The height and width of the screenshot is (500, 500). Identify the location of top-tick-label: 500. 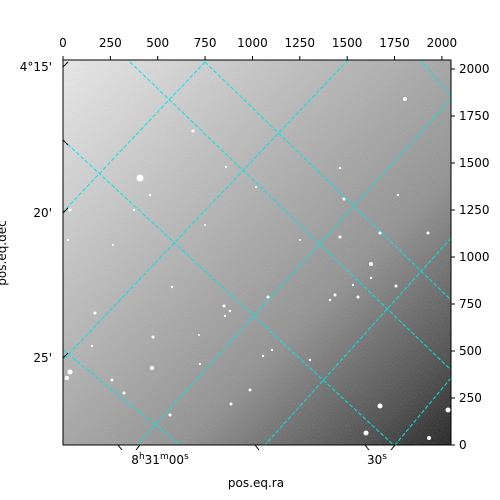
(157, 43).